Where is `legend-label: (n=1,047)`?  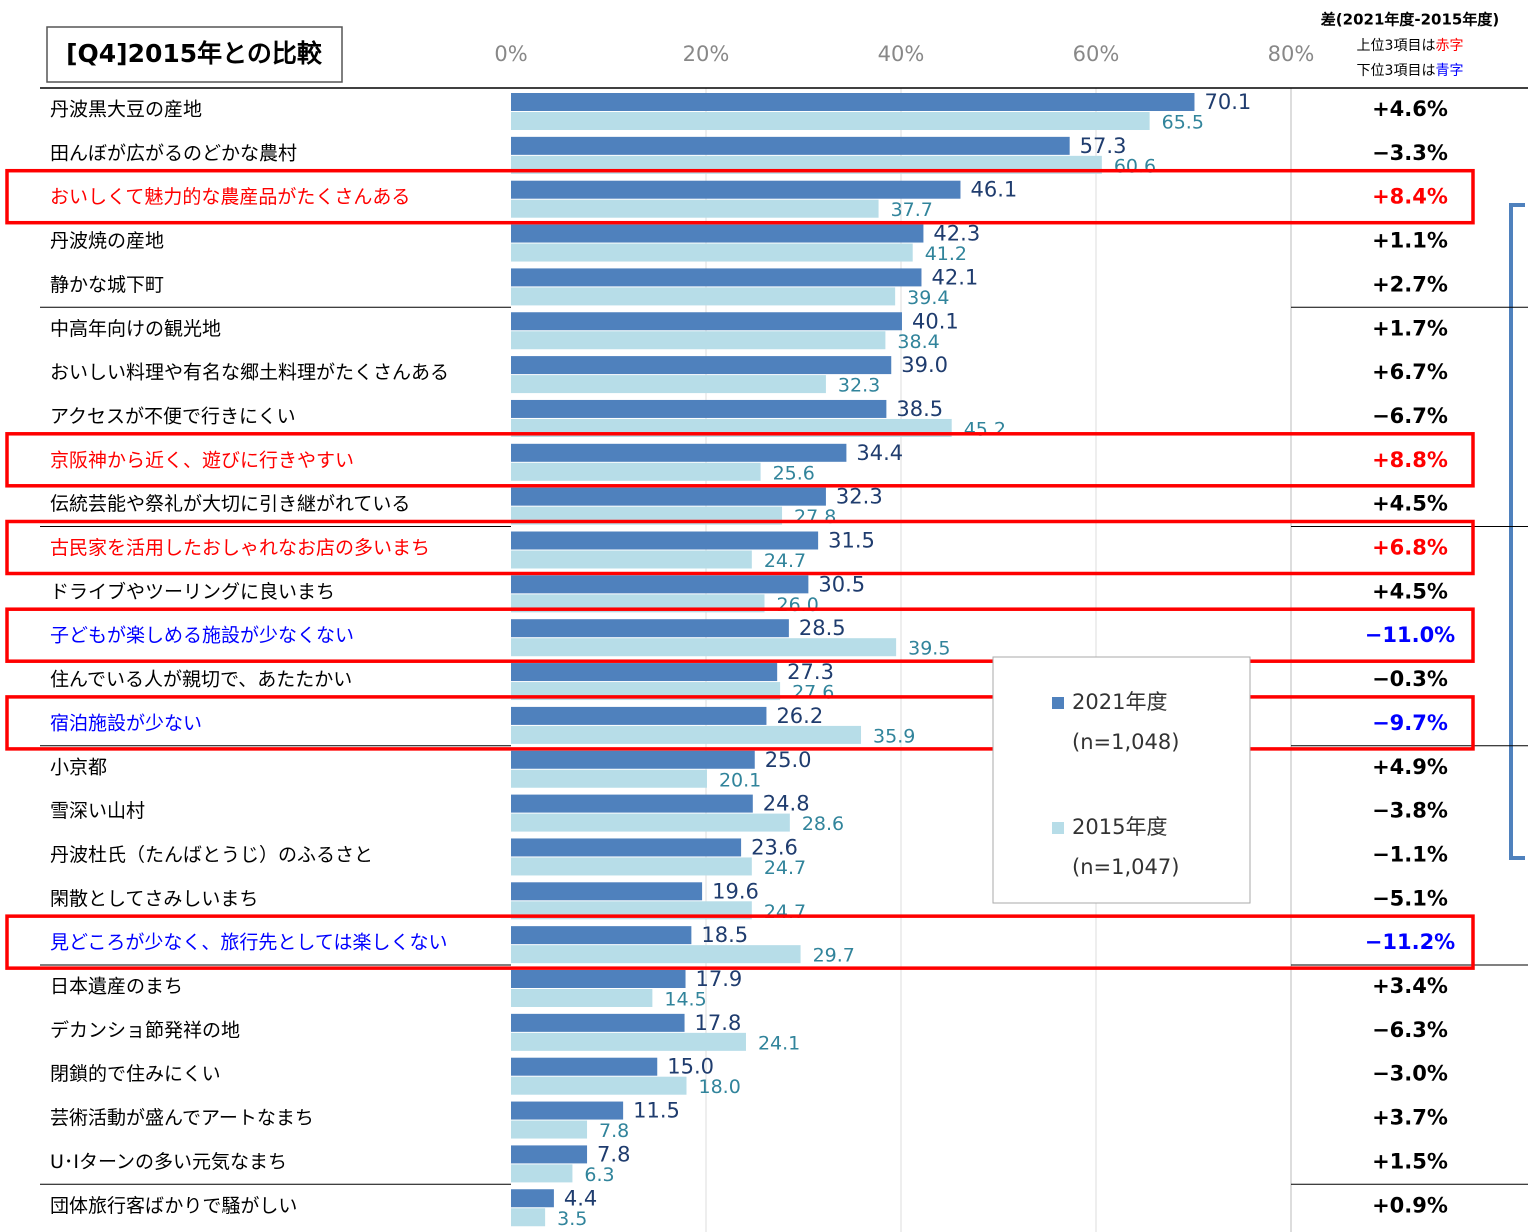
legend-label: (n=1,047) is located at coordinates (1125, 867).